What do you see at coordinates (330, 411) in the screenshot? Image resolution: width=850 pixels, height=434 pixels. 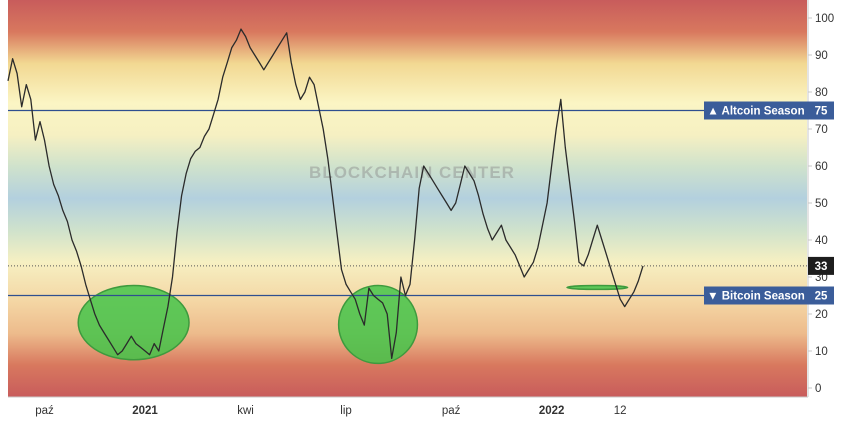 I see `x-axis-ticks: paź 2021 kwi lip paź 2022 12` at bounding box center [330, 411].